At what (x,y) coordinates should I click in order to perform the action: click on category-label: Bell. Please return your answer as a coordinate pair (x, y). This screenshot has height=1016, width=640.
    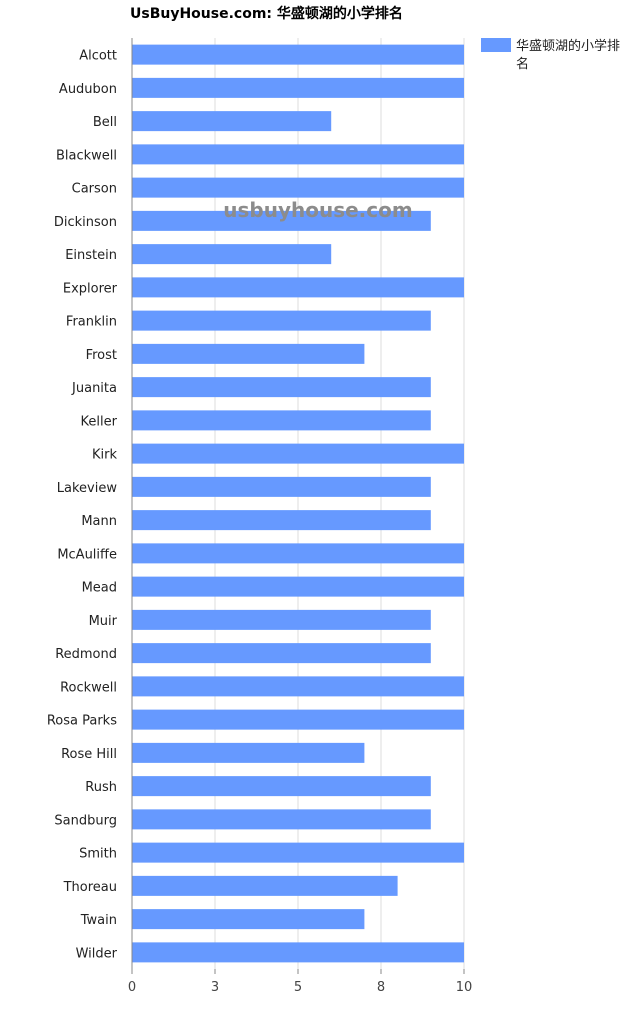
    Looking at the image, I should click on (105, 122).